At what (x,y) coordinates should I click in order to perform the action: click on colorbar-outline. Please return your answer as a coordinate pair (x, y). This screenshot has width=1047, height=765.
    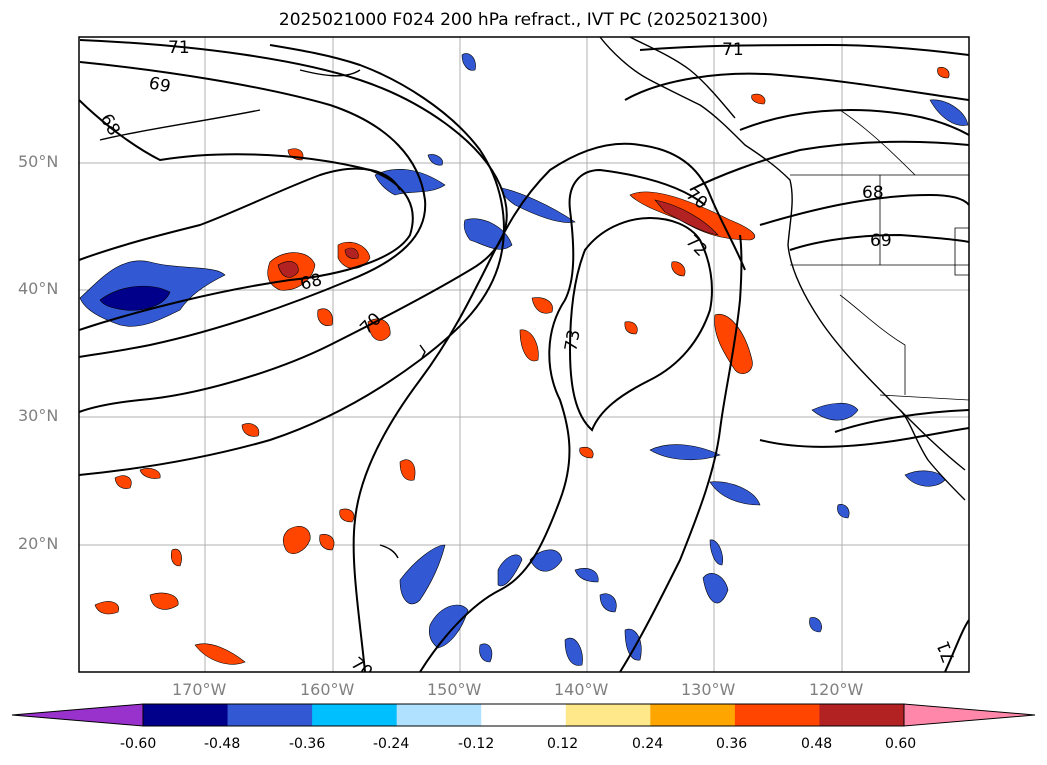
    Looking at the image, I should click on (523, 715).